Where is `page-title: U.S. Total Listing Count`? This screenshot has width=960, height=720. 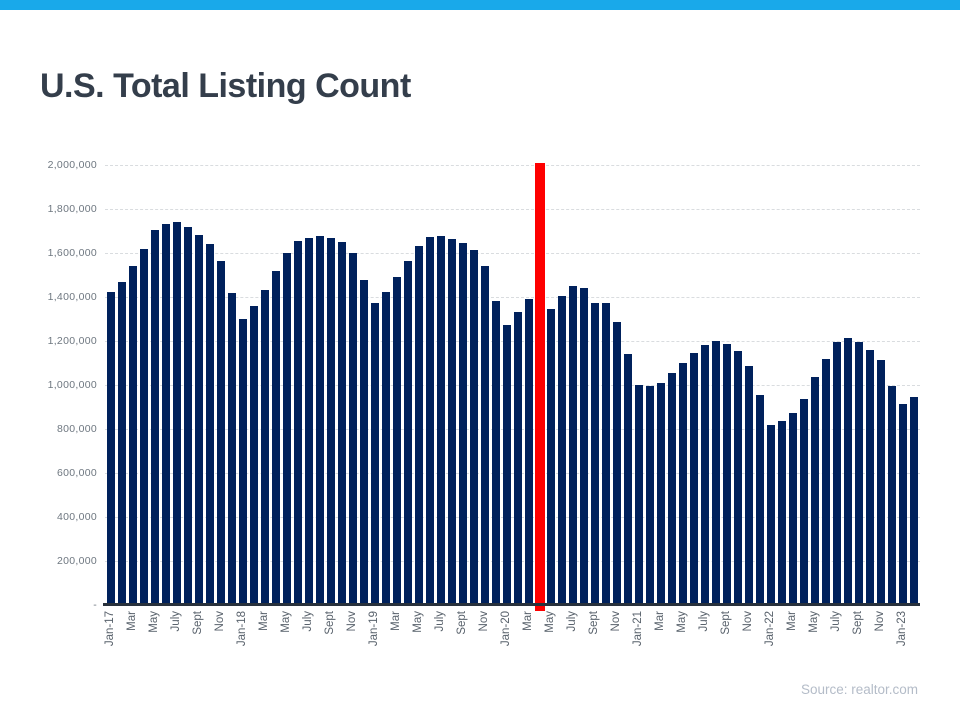
page-title: U.S. Total Listing Count is located at coordinates (225, 85).